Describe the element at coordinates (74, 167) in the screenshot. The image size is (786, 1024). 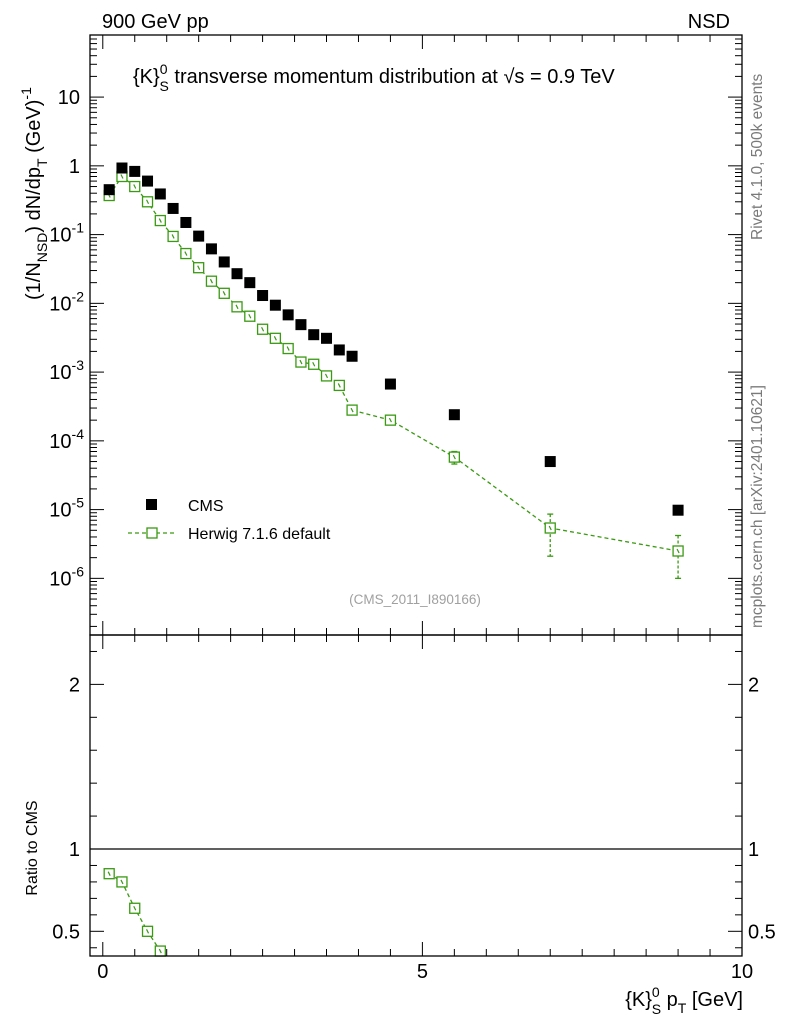
I see `y-tick-label: 1` at that location.